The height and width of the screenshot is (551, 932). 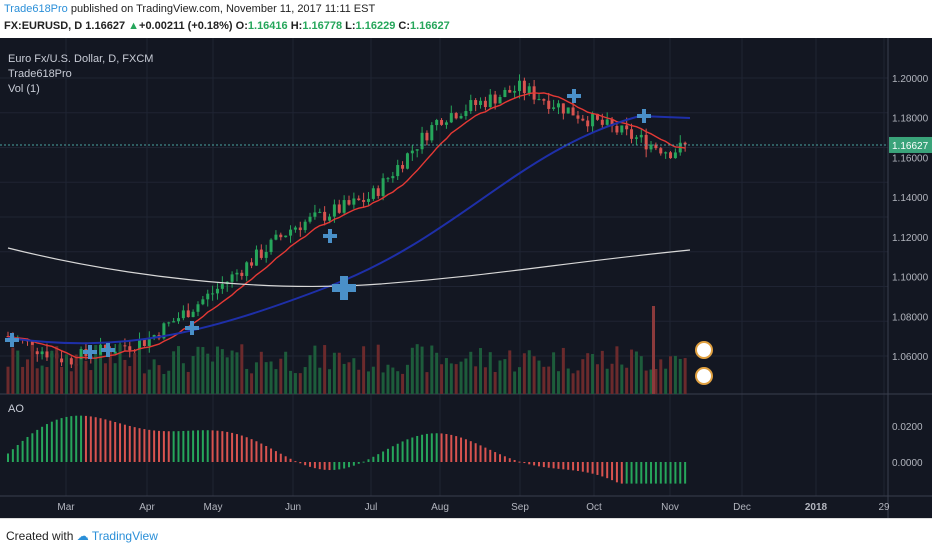 What do you see at coordinates (40, 74) in the screenshot?
I see `legend-indicator: Trade618Pro` at bounding box center [40, 74].